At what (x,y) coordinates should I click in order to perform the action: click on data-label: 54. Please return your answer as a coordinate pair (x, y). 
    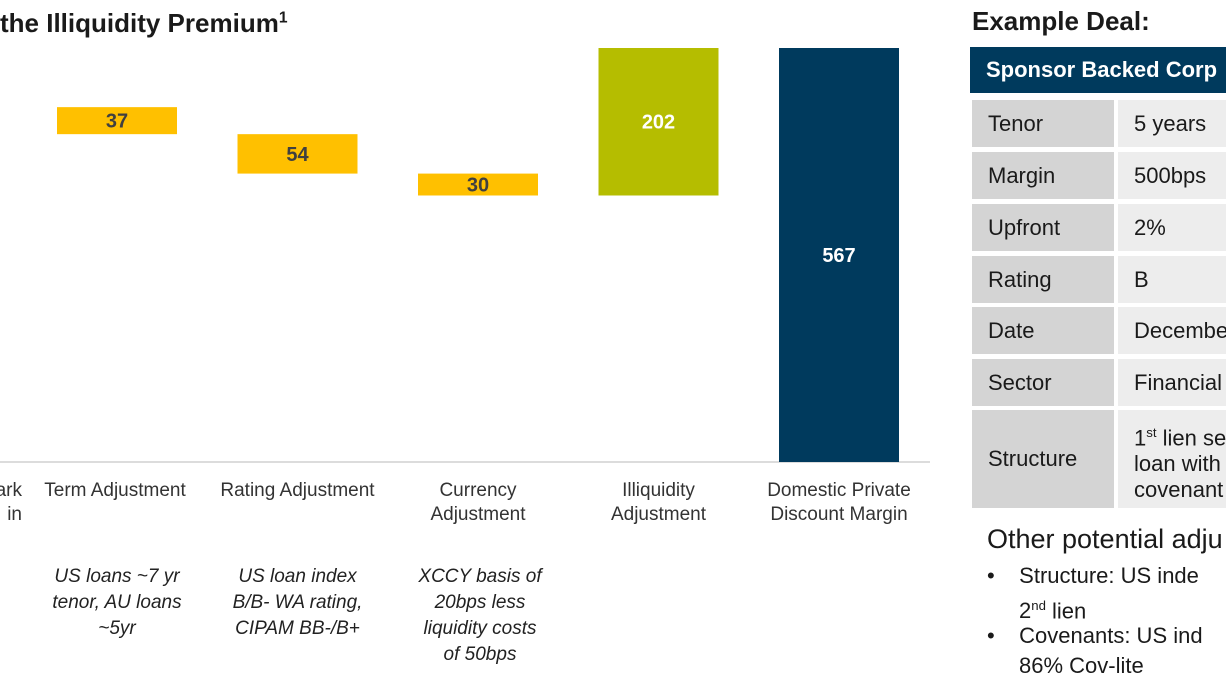
    Looking at the image, I should click on (297, 155).